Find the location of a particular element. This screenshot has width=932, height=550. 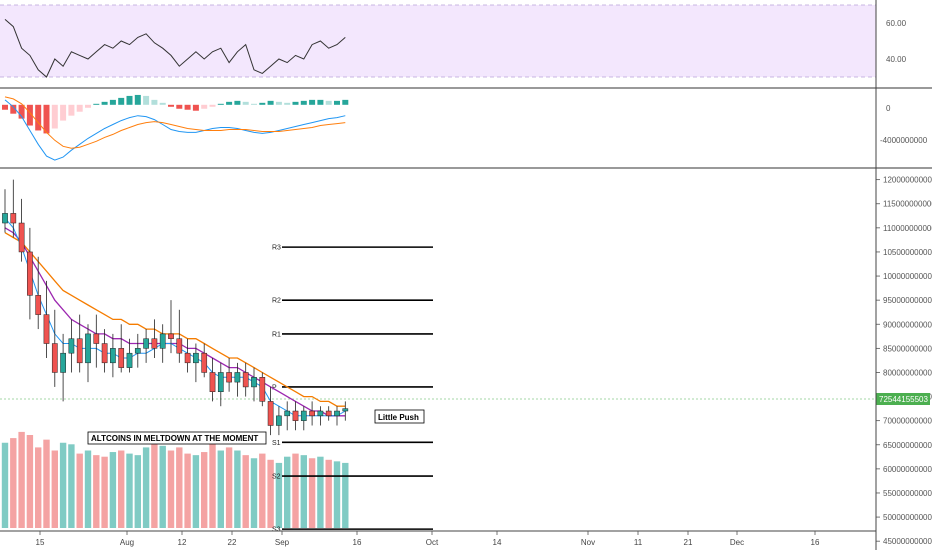

price-tick-label: 100000000000 is located at coordinates (907, 276).